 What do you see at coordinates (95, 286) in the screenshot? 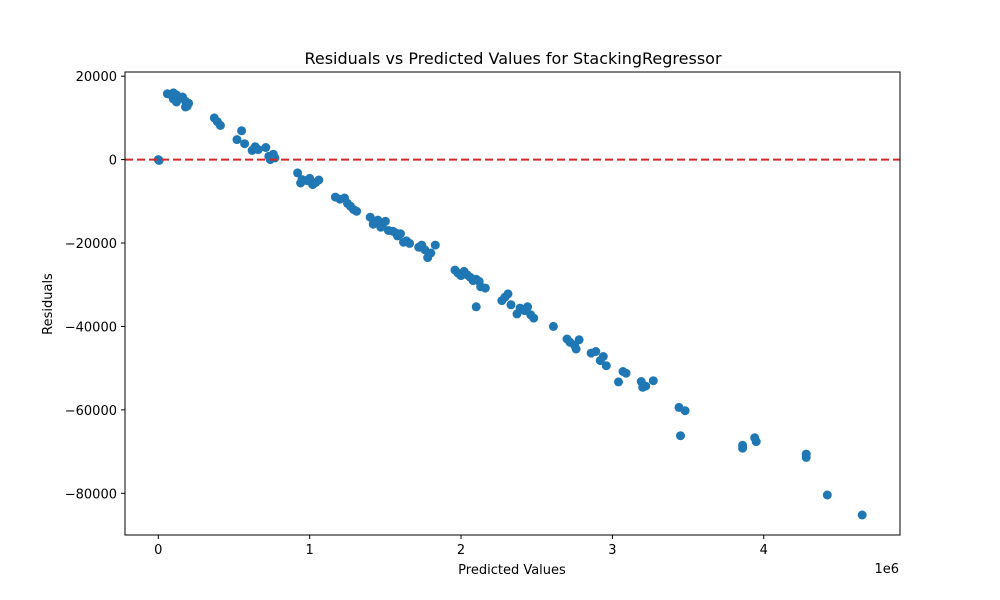
I see `y-axis: 20000 0 −20000 −40000 −60000 −80000` at bounding box center [95, 286].